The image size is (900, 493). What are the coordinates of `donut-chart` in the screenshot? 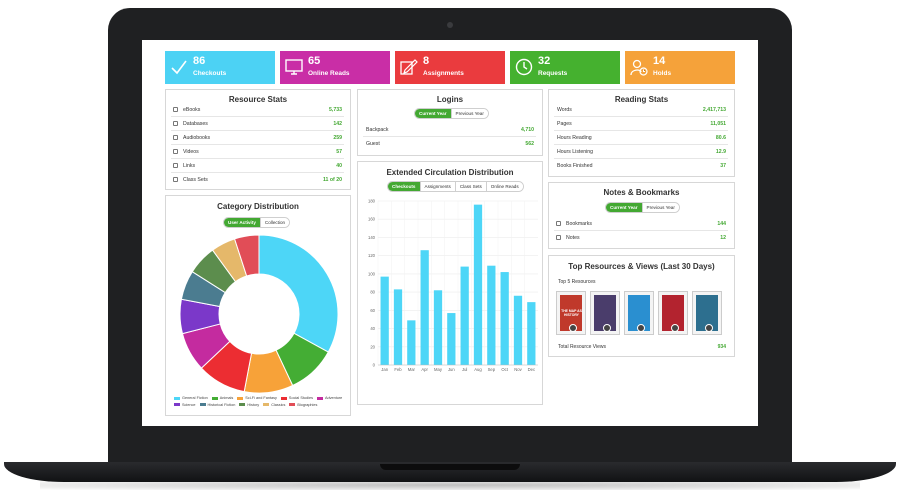 It's located at (259, 314).